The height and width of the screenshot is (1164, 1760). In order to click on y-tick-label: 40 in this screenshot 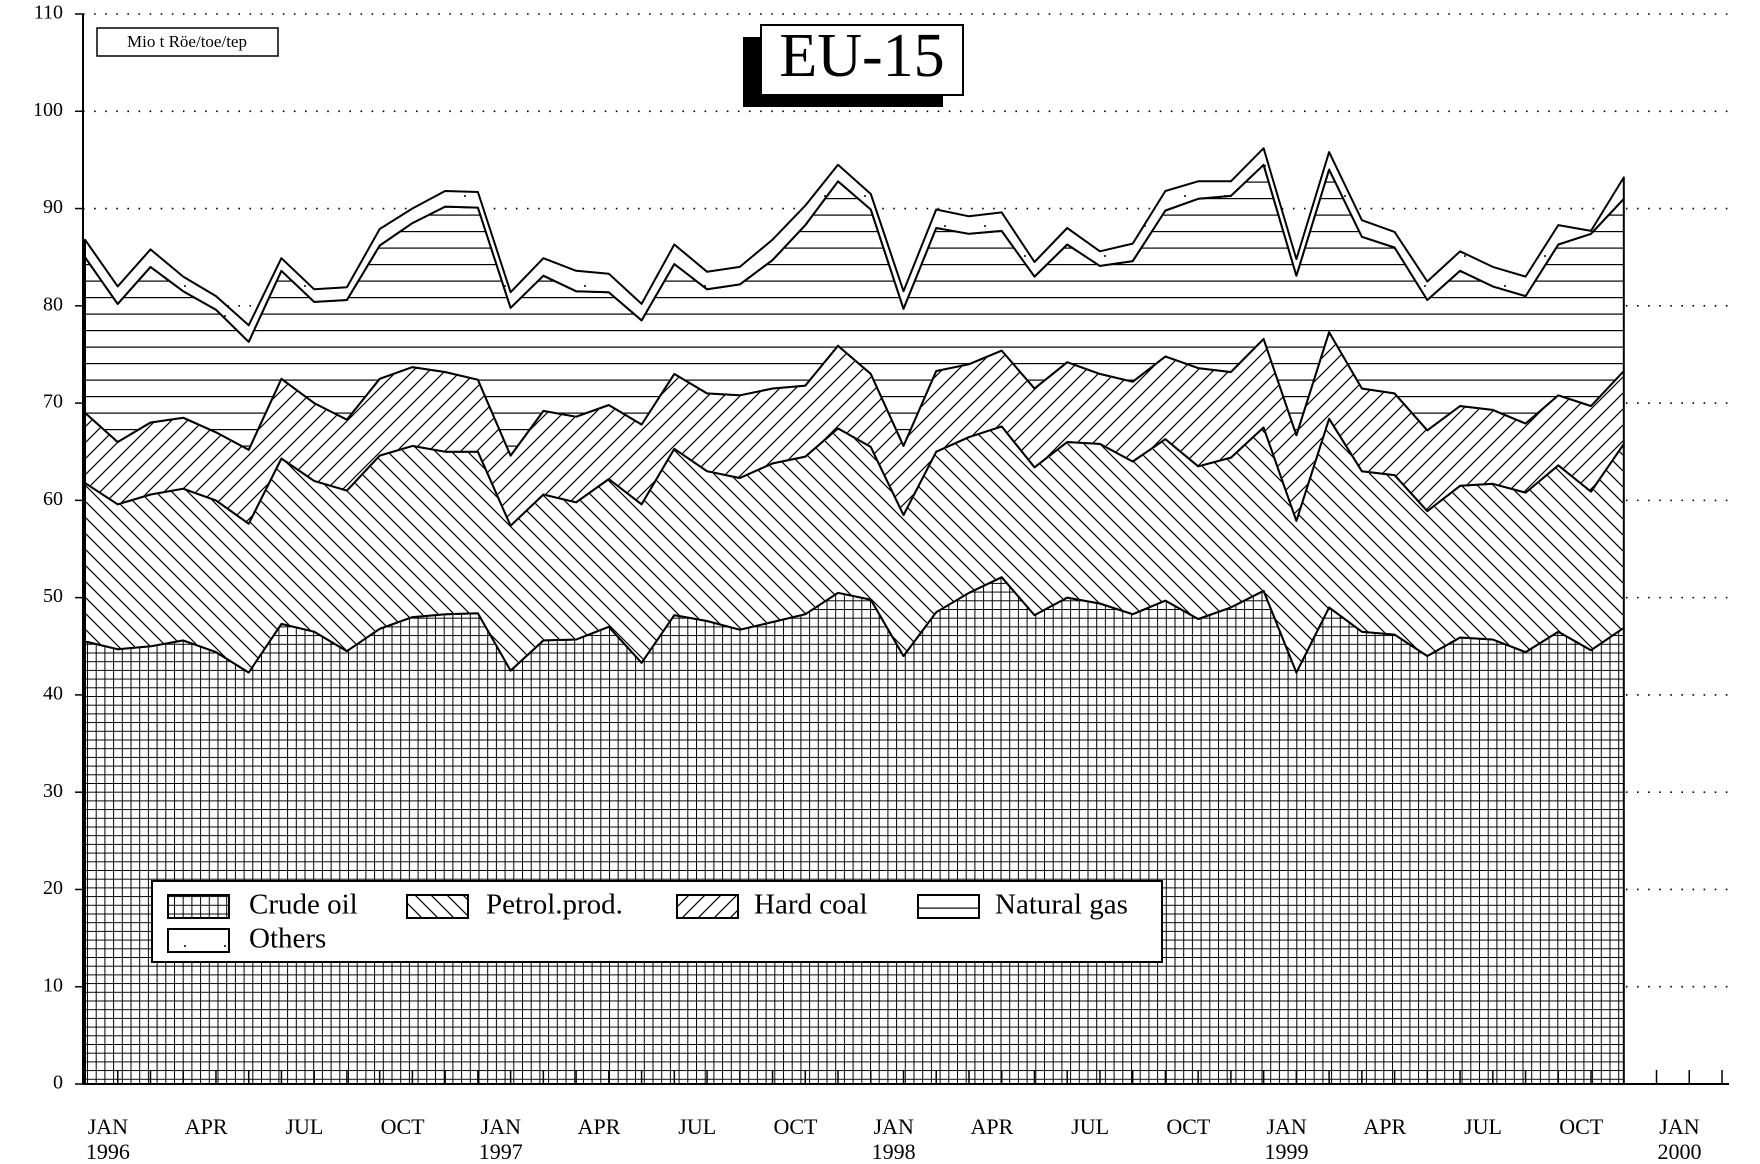, I will do `click(53, 694)`.